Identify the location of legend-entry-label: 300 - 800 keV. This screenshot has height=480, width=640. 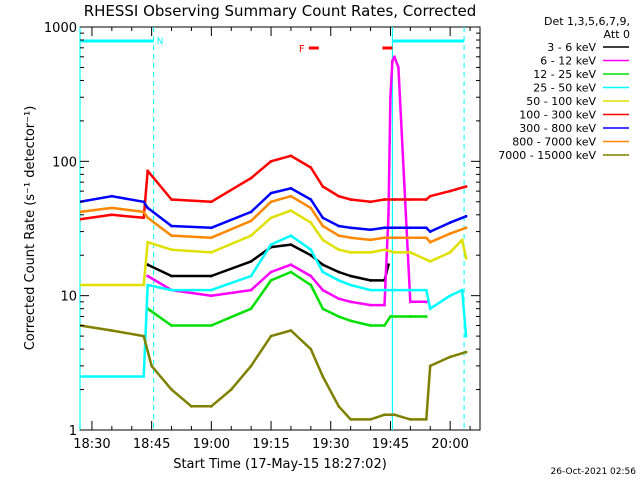
(557, 128).